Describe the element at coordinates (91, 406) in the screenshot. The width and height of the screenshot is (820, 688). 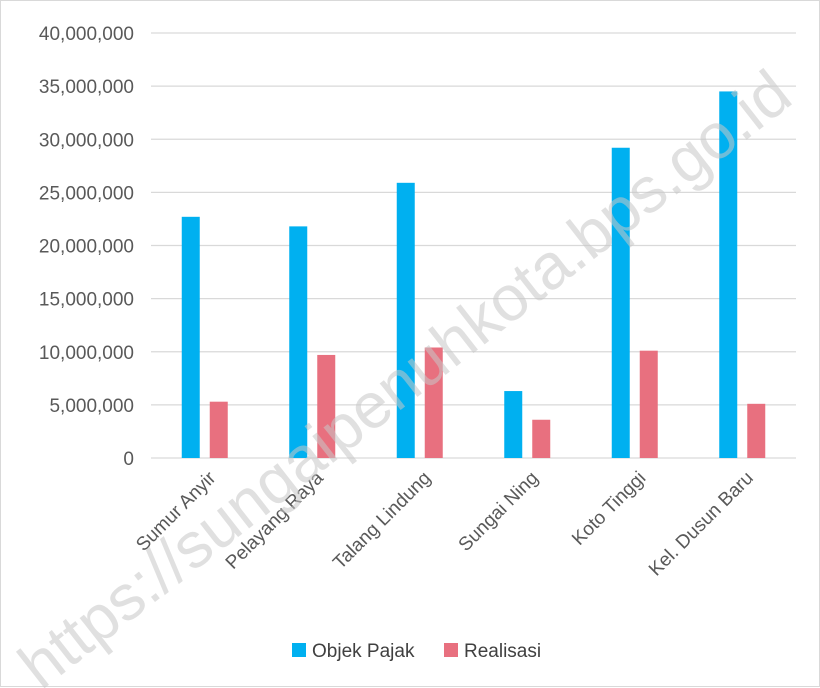
I see `y-tick-label: 5,000,000` at that location.